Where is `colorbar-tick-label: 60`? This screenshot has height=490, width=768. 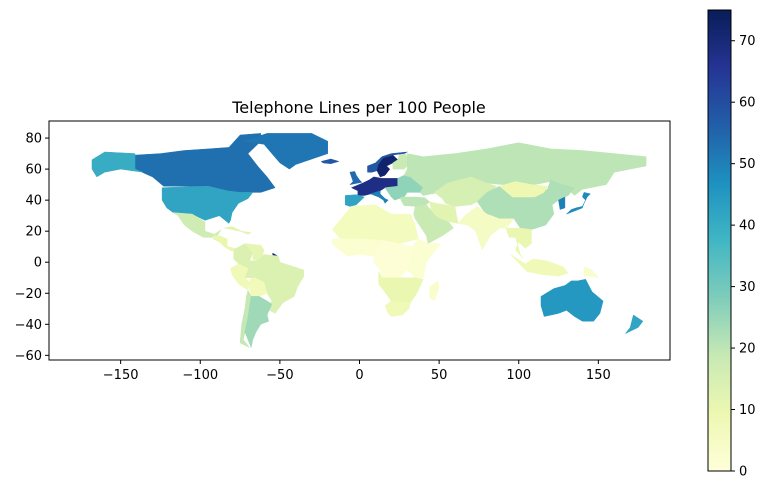 colorbar-tick-label: 60 is located at coordinates (747, 103).